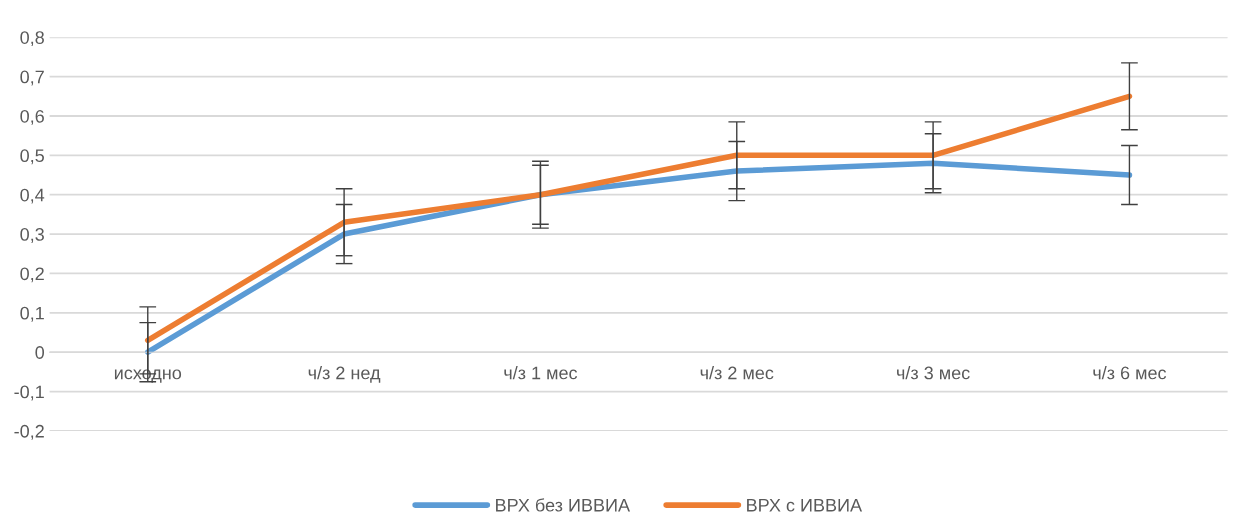 The width and height of the screenshot is (1240, 532). What do you see at coordinates (344, 374) in the screenshot?
I see `x-tick-label: ч/з 2 нед` at bounding box center [344, 374].